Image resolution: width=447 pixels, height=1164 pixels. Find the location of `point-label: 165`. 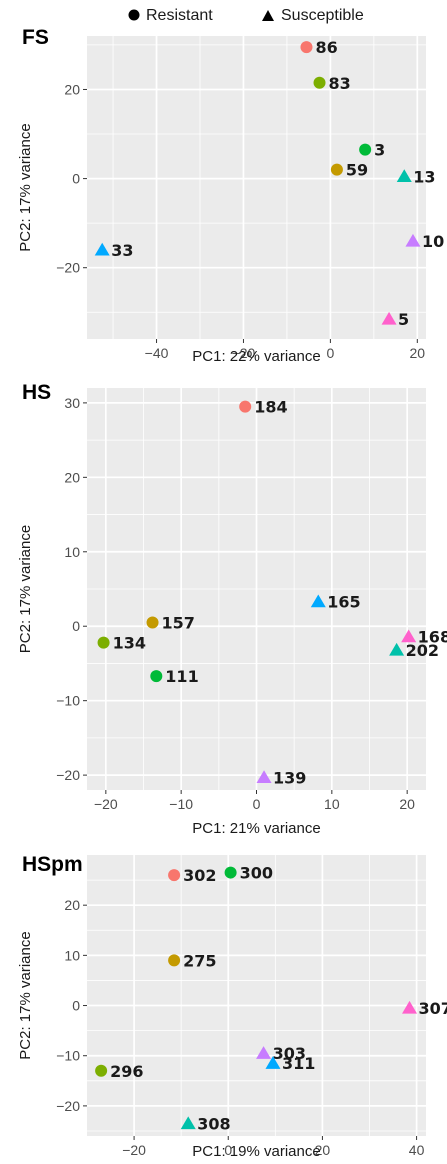

point-label: 165 is located at coordinates (343, 602).